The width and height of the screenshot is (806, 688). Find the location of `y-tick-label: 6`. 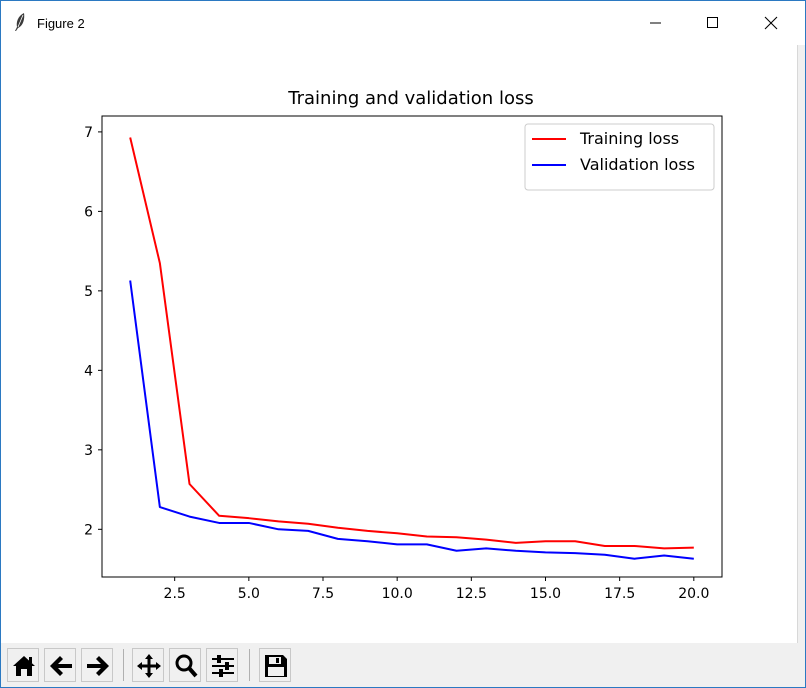

y-tick-label: 6 is located at coordinates (88, 212).